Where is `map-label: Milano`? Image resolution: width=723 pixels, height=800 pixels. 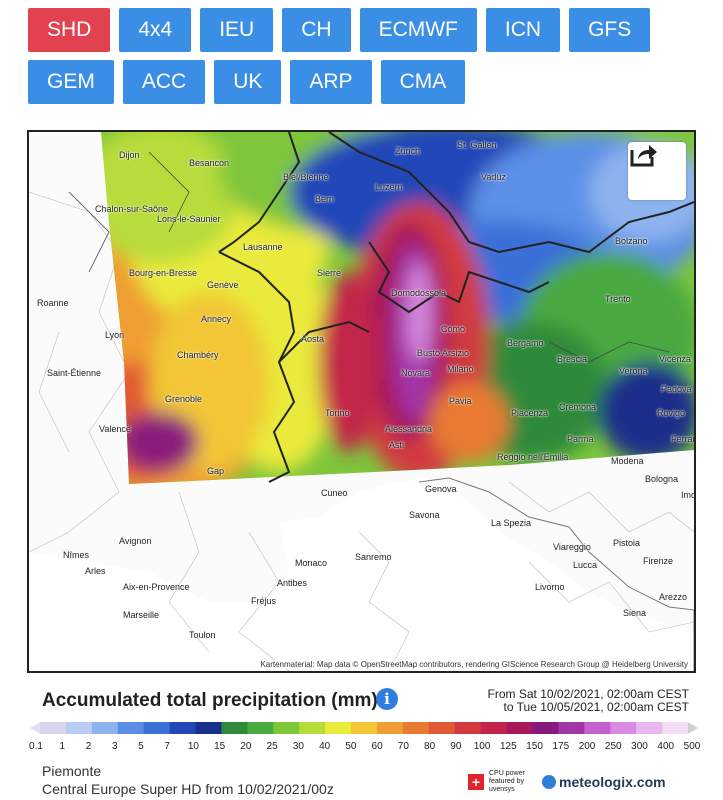
map-label: Milano is located at coordinates (460, 369).